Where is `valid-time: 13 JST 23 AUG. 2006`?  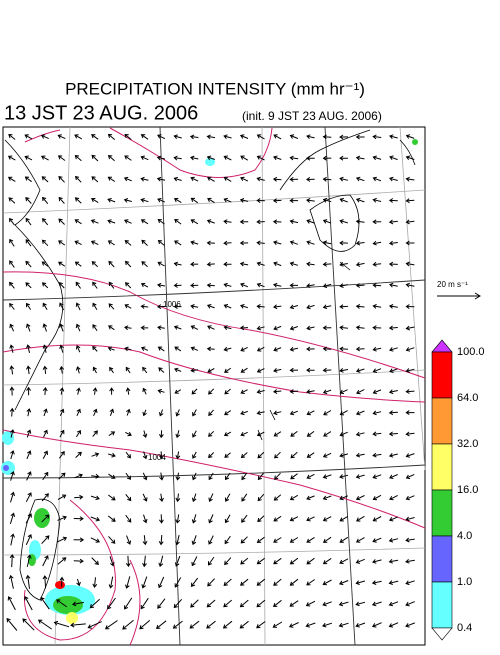 valid-time: 13 JST 23 AUG. 2006 is located at coordinates (101, 113).